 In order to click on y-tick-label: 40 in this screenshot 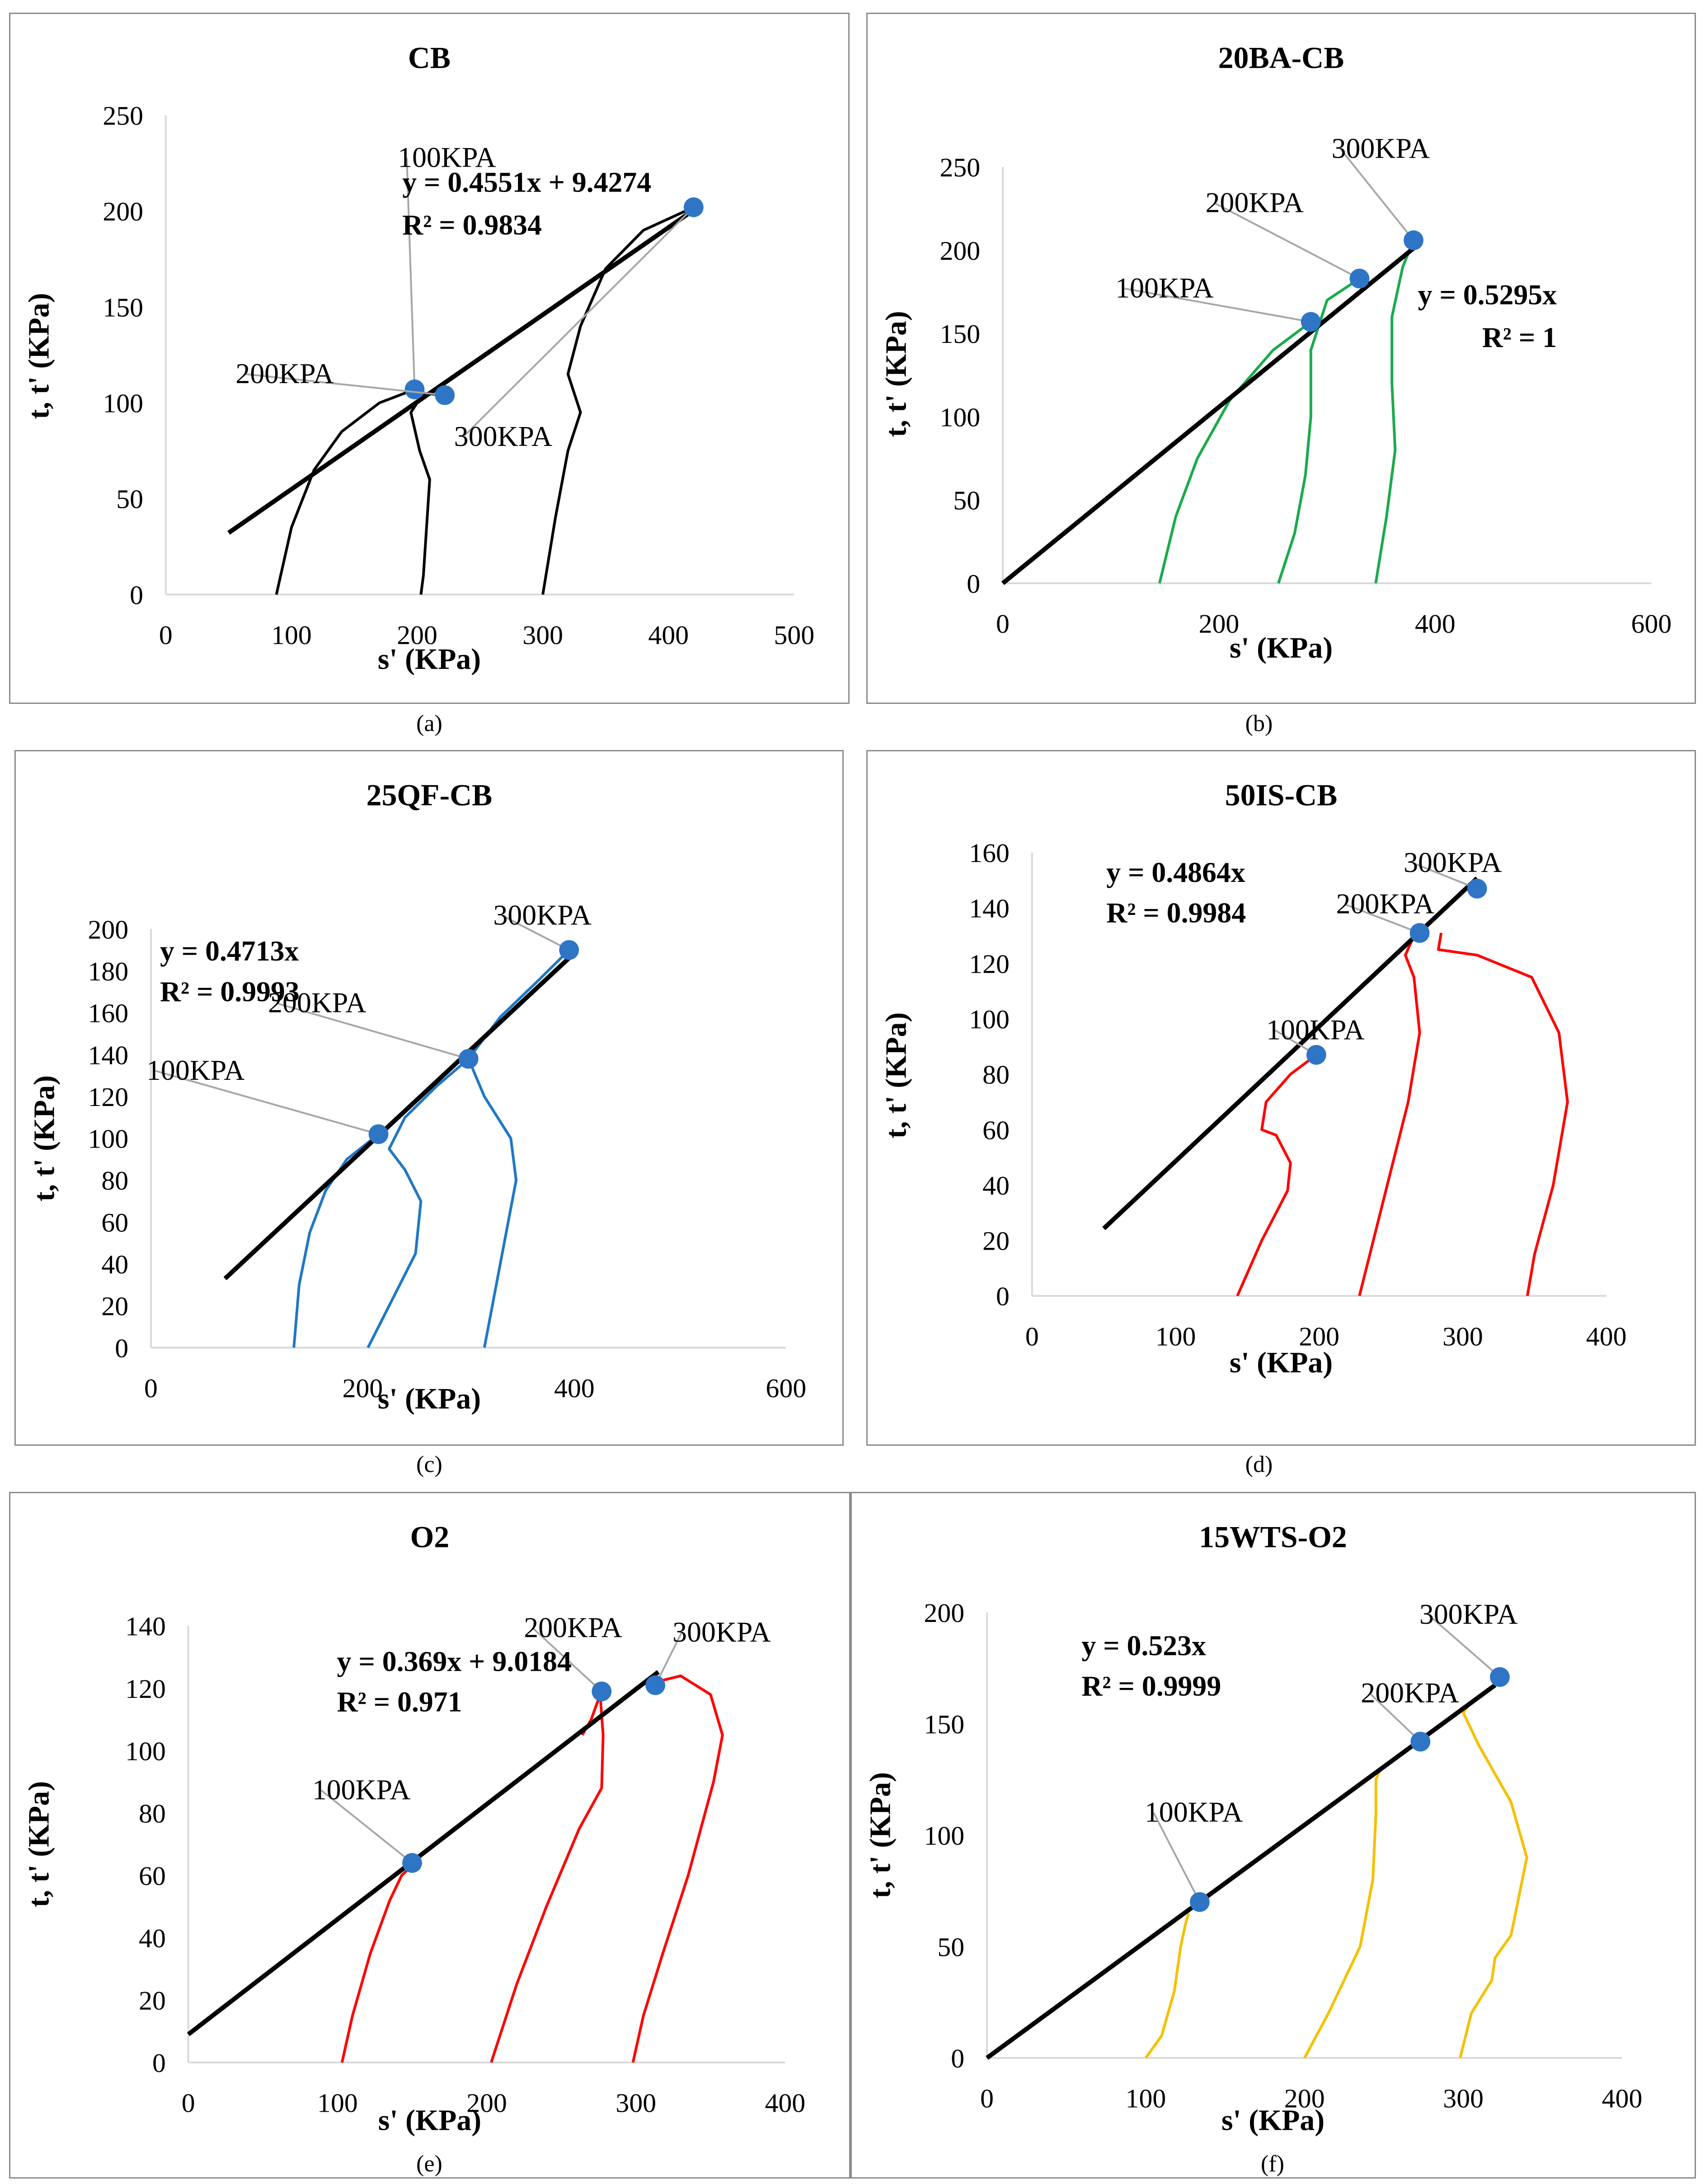, I will do `click(114, 1264)`.